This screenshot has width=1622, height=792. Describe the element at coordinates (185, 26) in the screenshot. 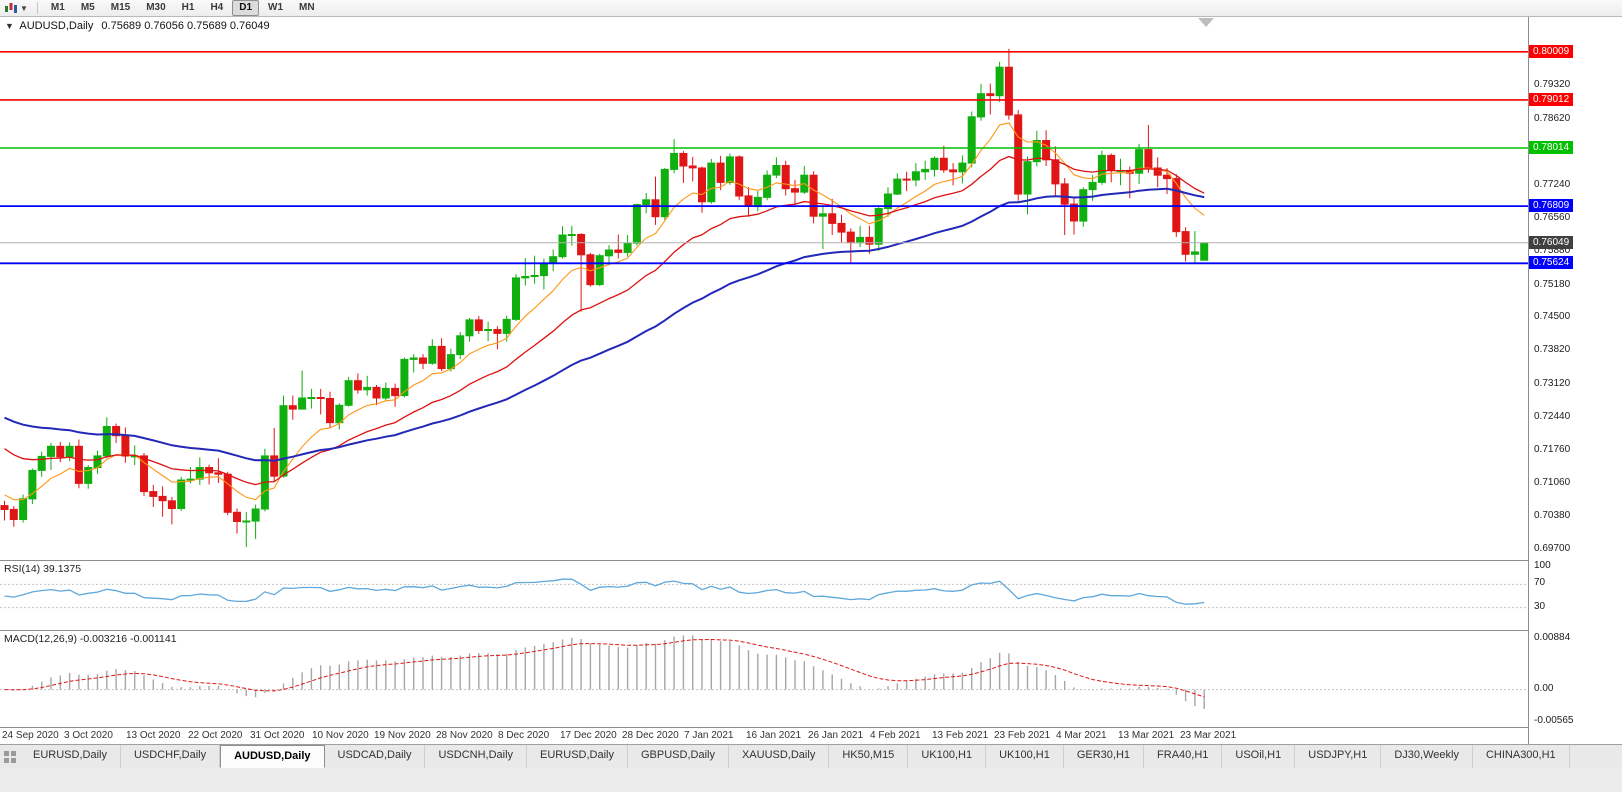

I see `chart-ohlc-values: 0.75689 0.76056 0.75689 0.76049` at that location.